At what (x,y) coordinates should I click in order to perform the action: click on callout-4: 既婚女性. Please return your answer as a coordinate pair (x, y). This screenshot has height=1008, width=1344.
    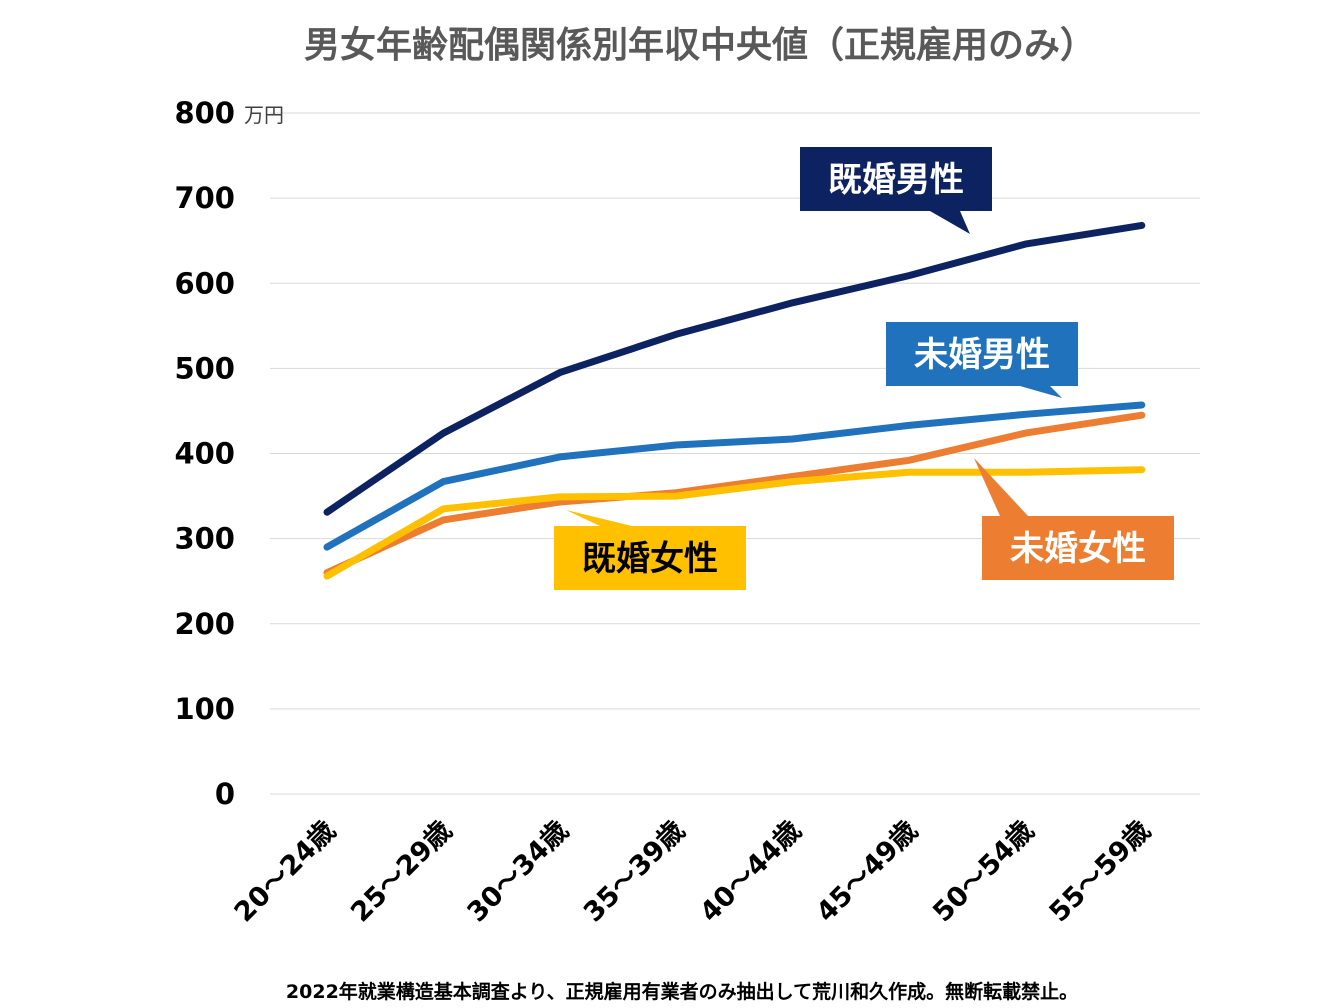
    Looking at the image, I should click on (650, 550).